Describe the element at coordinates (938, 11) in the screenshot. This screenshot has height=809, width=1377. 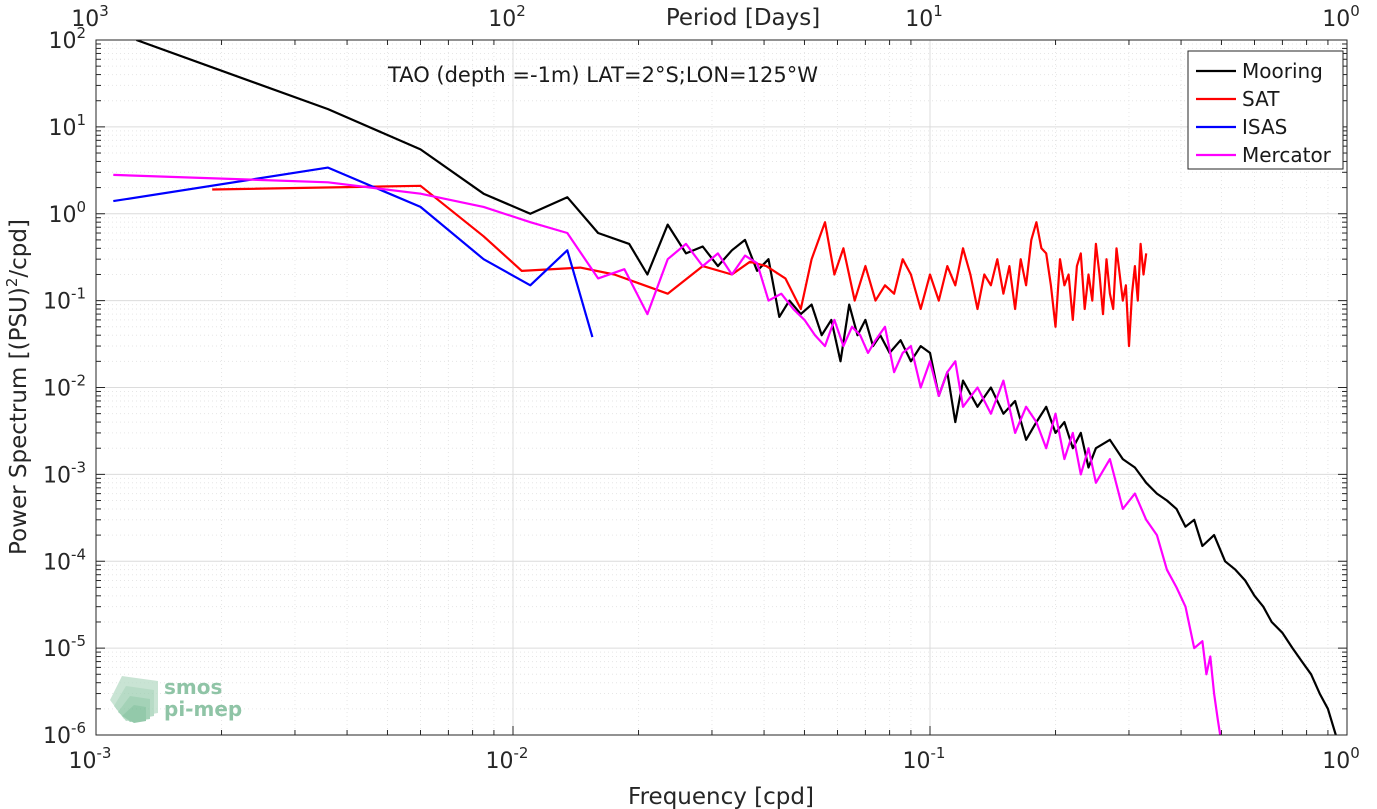
I see `top-tick-label-exponent: 1` at that location.